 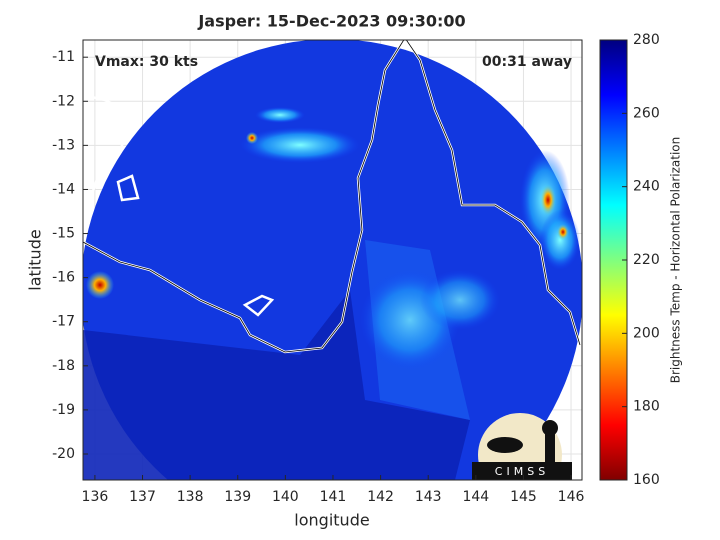 I want to click on logo: CIMSS, so click(x=522, y=446).